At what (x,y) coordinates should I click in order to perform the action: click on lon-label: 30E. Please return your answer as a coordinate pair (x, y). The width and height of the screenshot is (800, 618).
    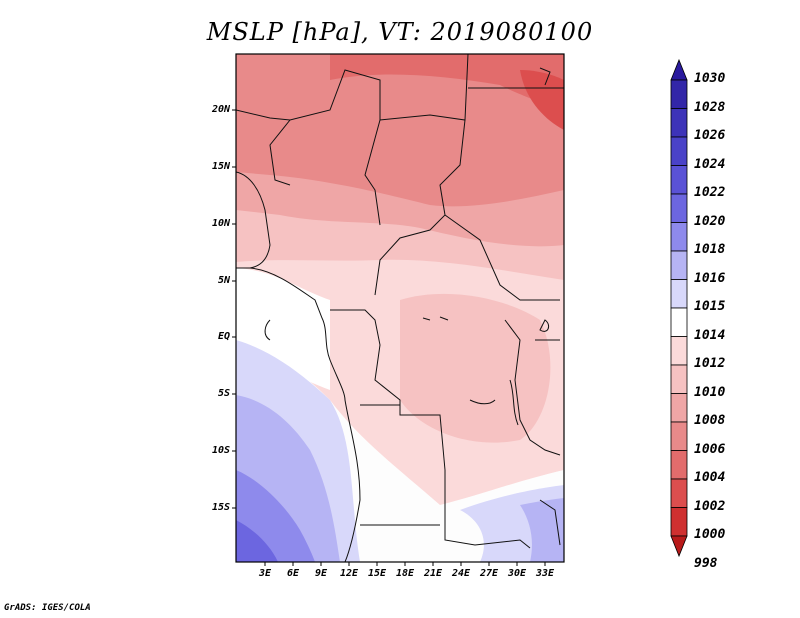
    Looking at the image, I should click on (517, 573).